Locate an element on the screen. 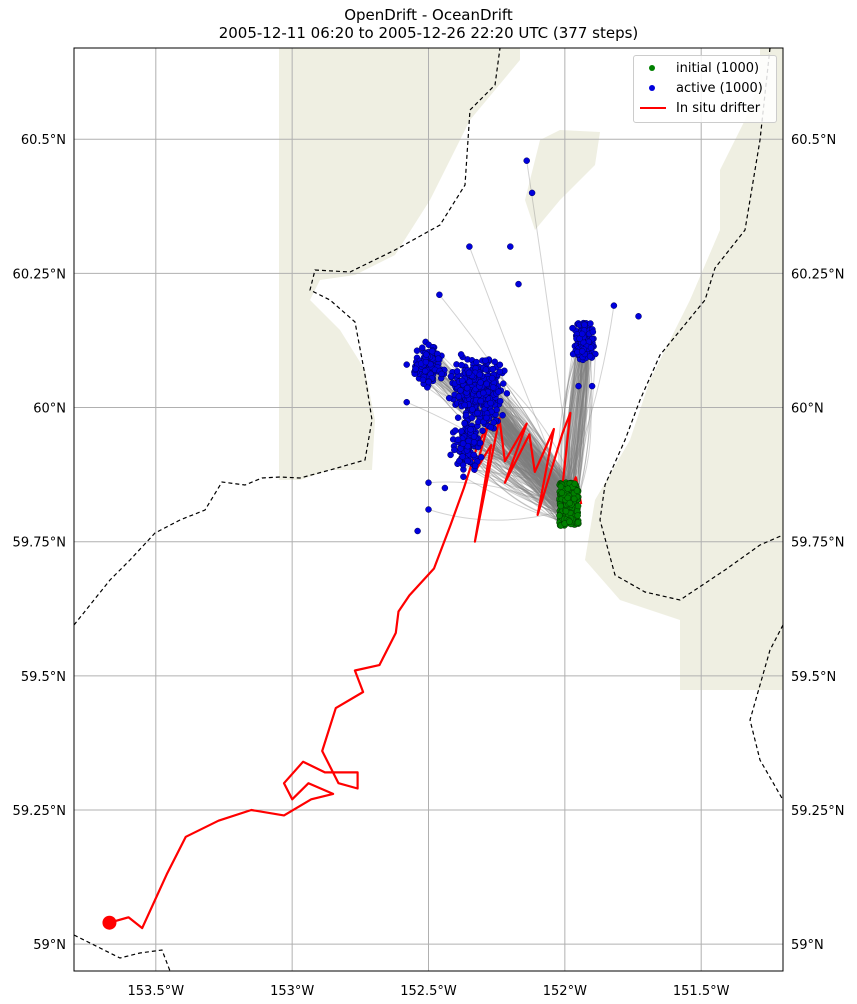  lat-tick-label-right: 59°N is located at coordinates (807, 945).